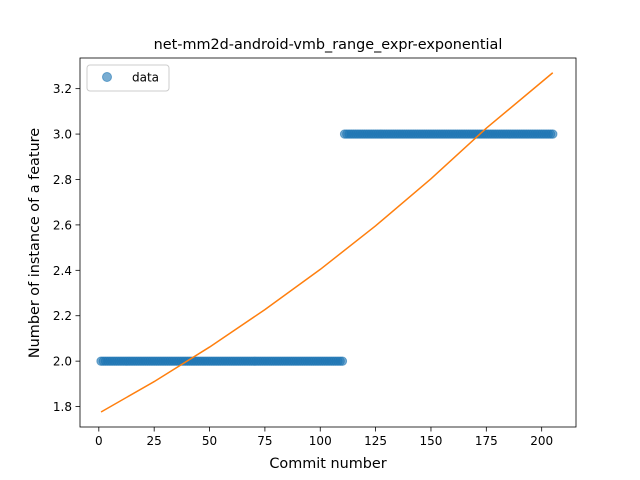  Describe the element at coordinates (62, 225) in the screenshot. I see `y-tick-label: 2.6` at that location.